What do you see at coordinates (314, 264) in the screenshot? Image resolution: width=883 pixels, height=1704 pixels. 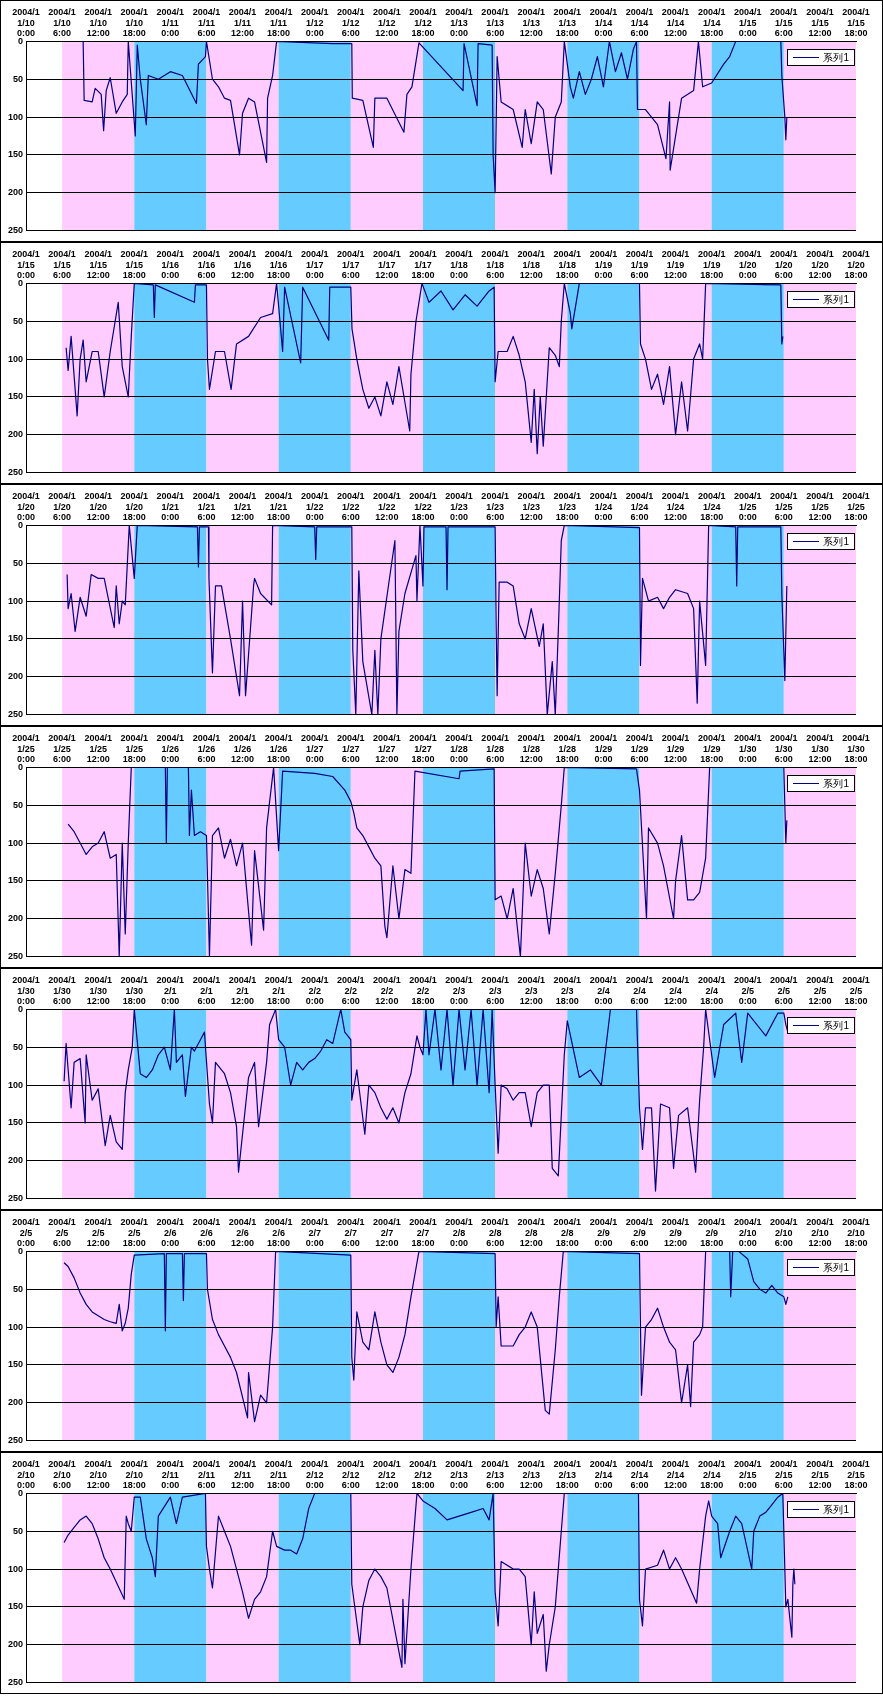 I see `x-tick-label: 2004/1 1/17 0:00` at bounding box center [314, 264].